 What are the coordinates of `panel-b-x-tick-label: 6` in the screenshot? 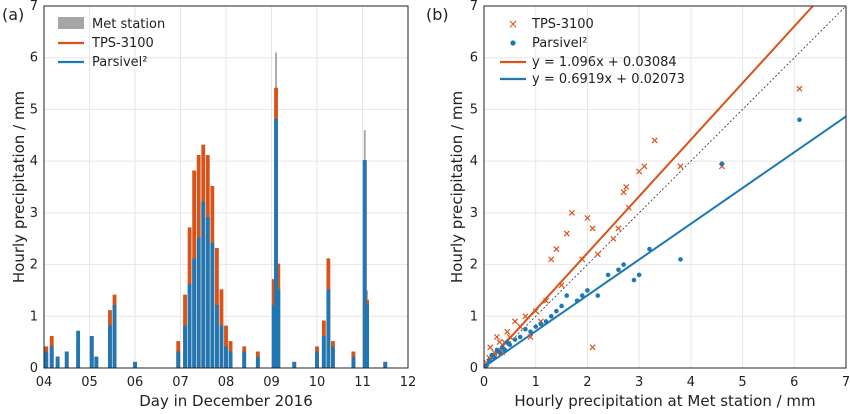 It's located at (794, 382).